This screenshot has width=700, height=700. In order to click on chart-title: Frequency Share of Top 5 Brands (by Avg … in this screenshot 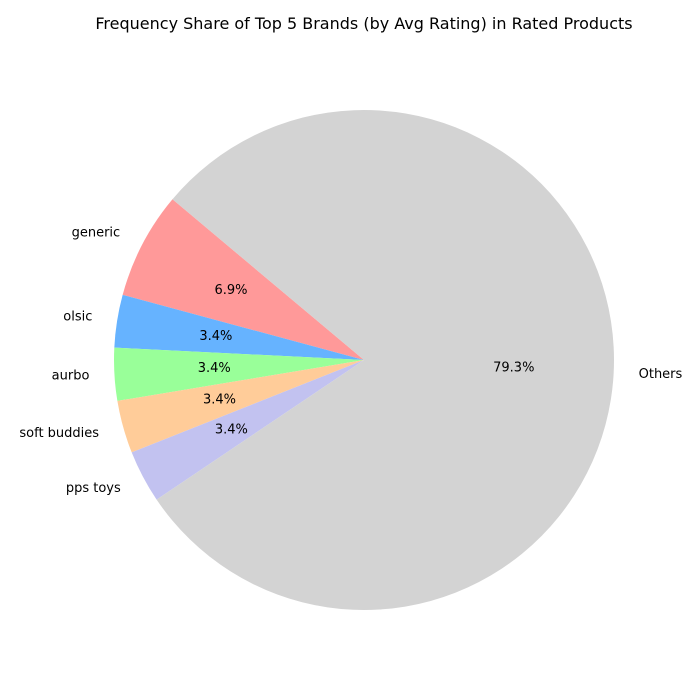, I will do `click(363, 23)`.